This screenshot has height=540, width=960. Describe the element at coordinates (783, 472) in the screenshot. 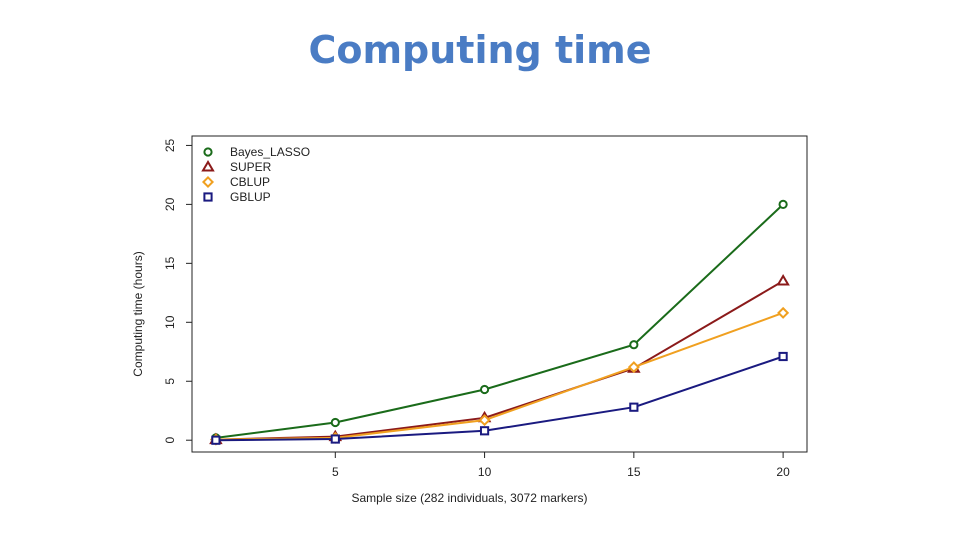

I see `x-tick-label: 20` at that location.